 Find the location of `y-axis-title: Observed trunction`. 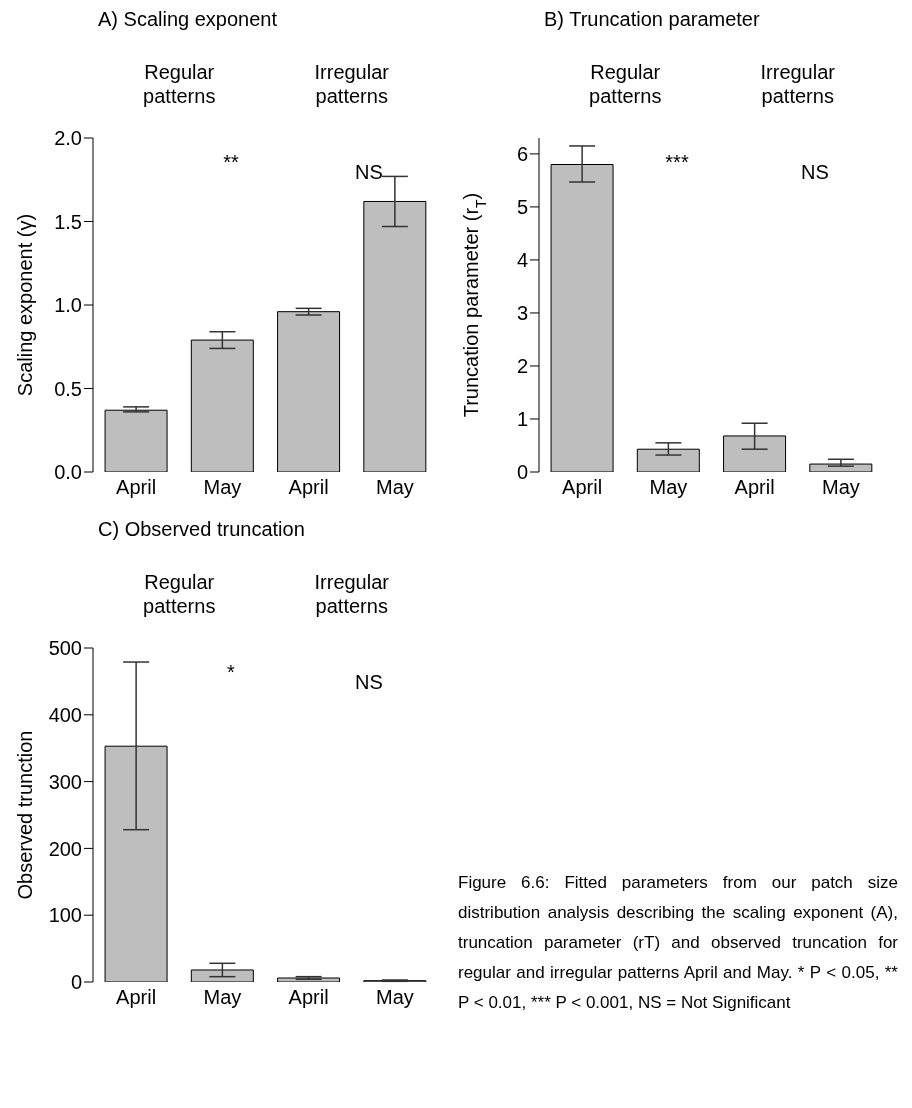

y-axis-title: Observed trunction is located at coordinates (25, 815).